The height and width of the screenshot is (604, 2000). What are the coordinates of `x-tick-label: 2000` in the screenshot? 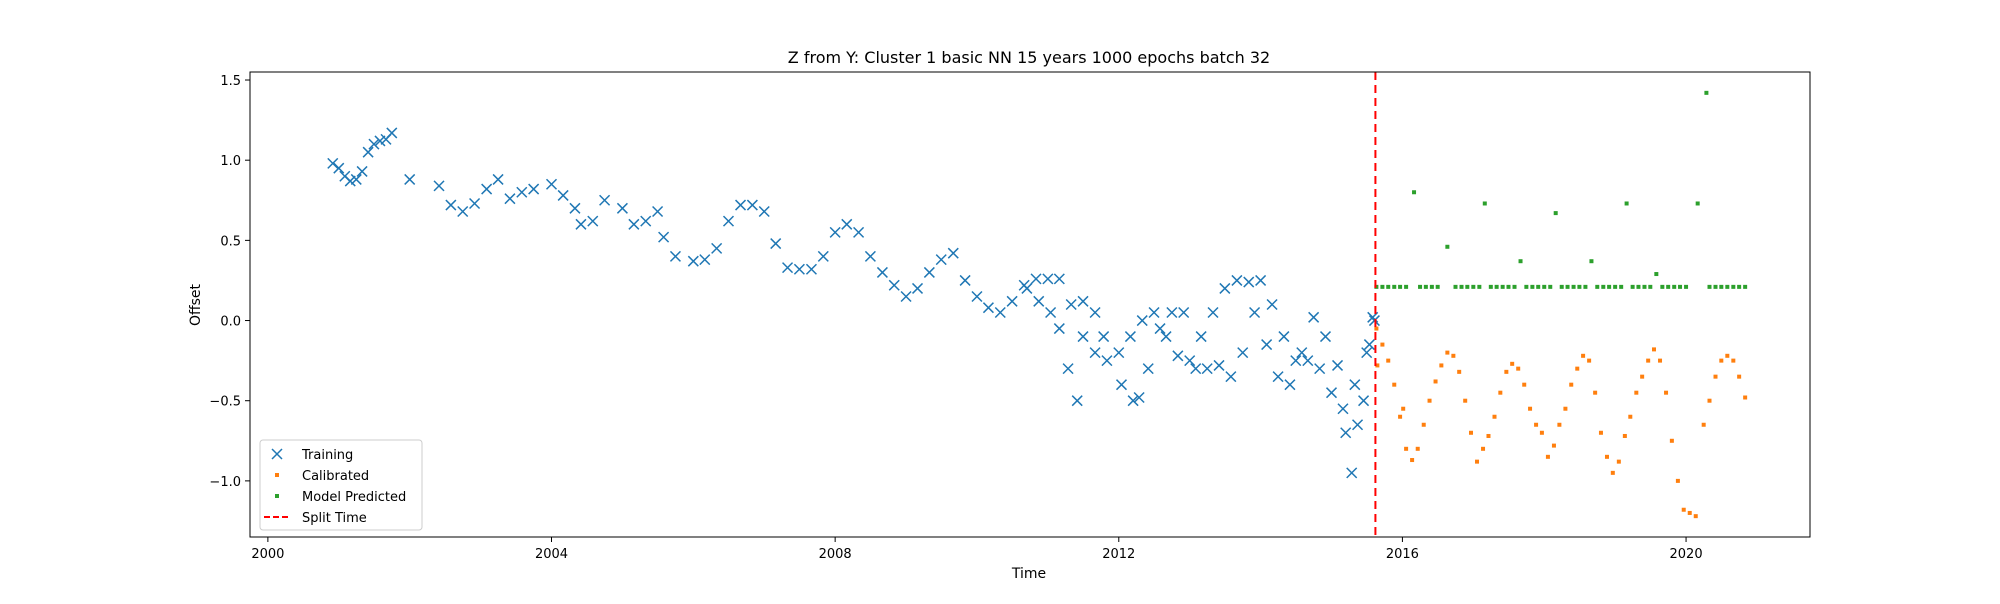 It's located at (267, 554).